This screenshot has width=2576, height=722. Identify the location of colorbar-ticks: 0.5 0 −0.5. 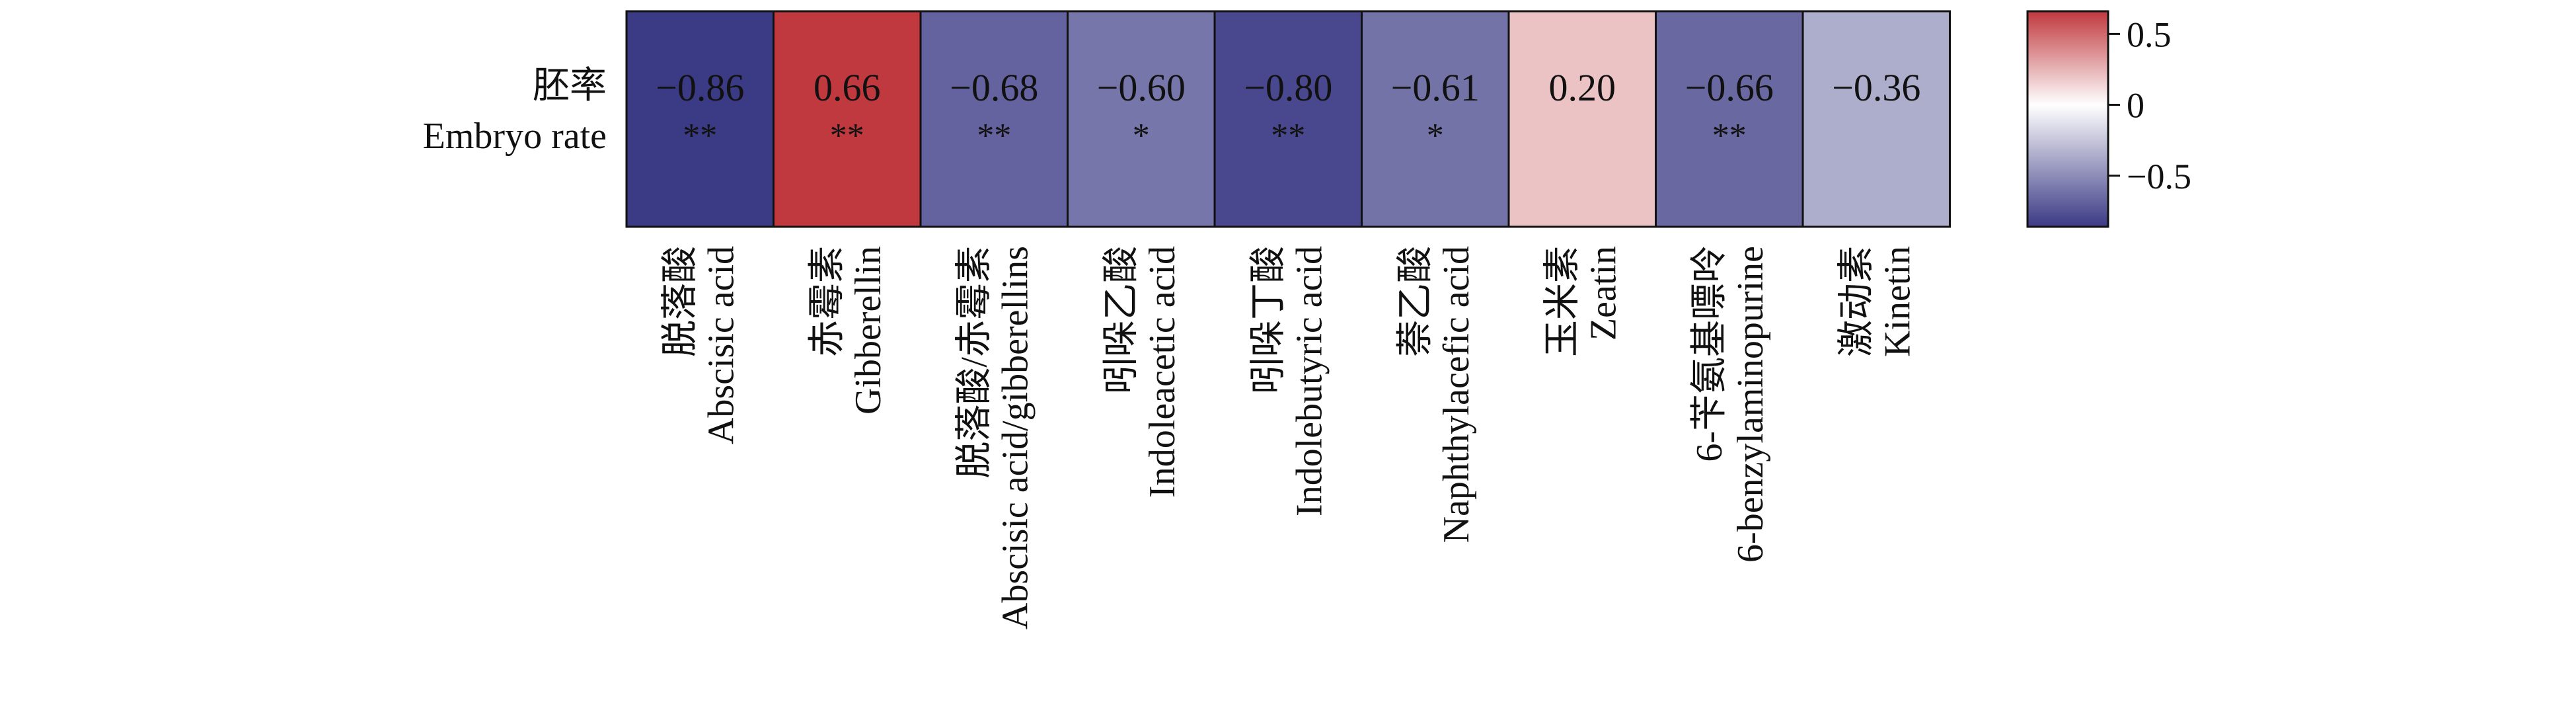
(2149, 105).